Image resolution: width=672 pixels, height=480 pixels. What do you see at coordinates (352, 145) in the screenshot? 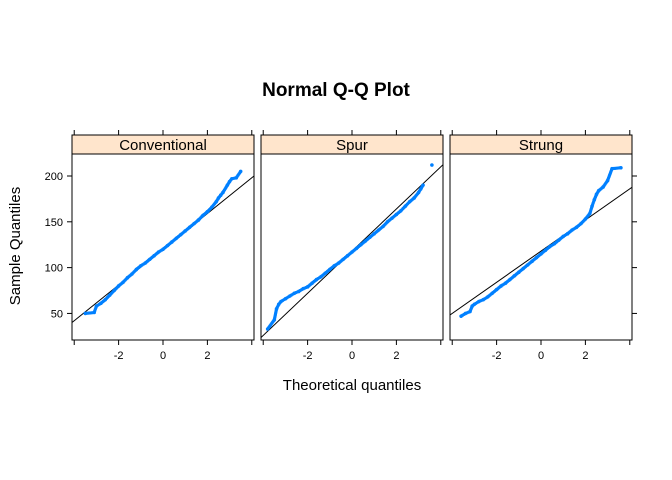
I see `strip-label-spur: Spur` at bounding box center [352, 145].